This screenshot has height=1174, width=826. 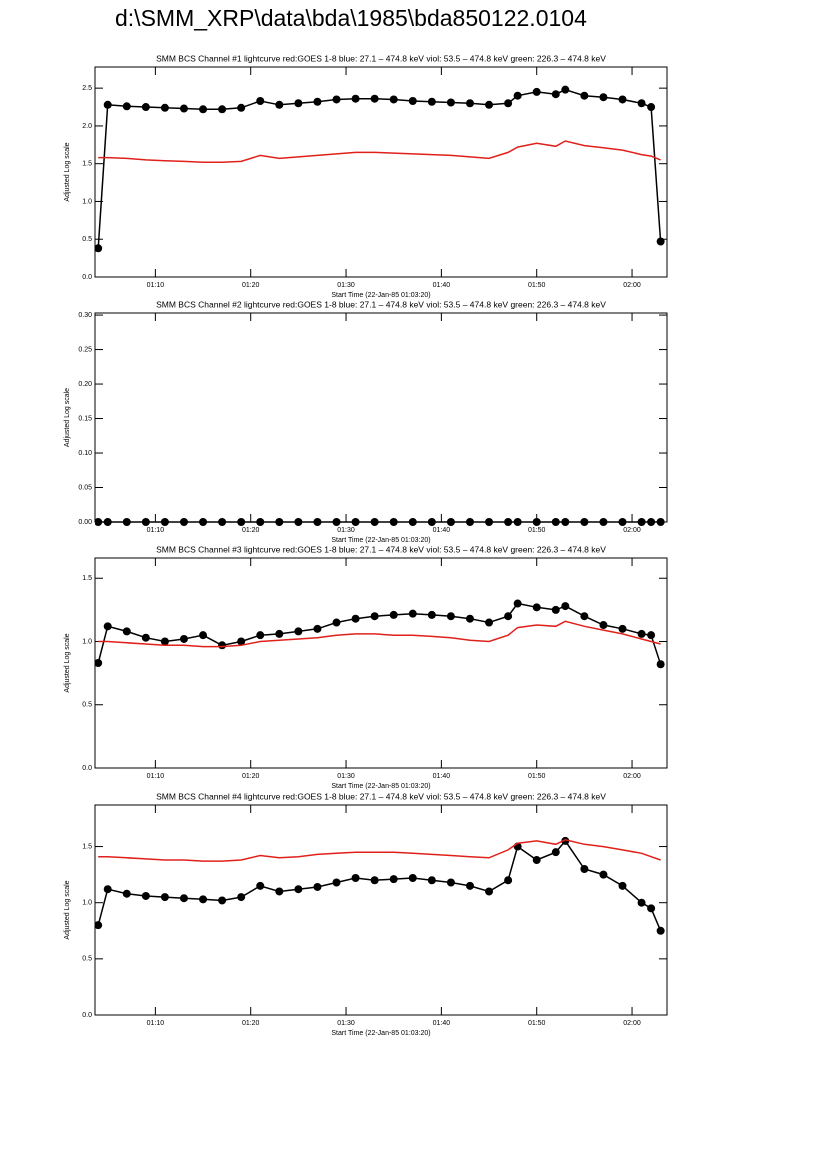 What do you see at coordinates (85, 418) in the screenshot?
I see `y-tick-label: 0.15` at bounding box center [85, 418].